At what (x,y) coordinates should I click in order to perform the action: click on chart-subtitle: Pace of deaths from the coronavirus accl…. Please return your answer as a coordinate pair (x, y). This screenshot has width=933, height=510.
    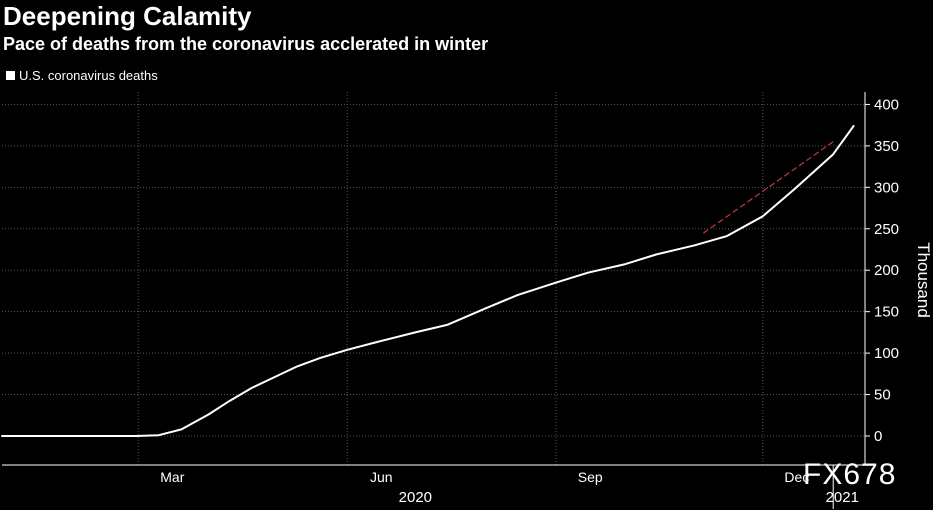
    Looking at the image, I should click on (246, 44).